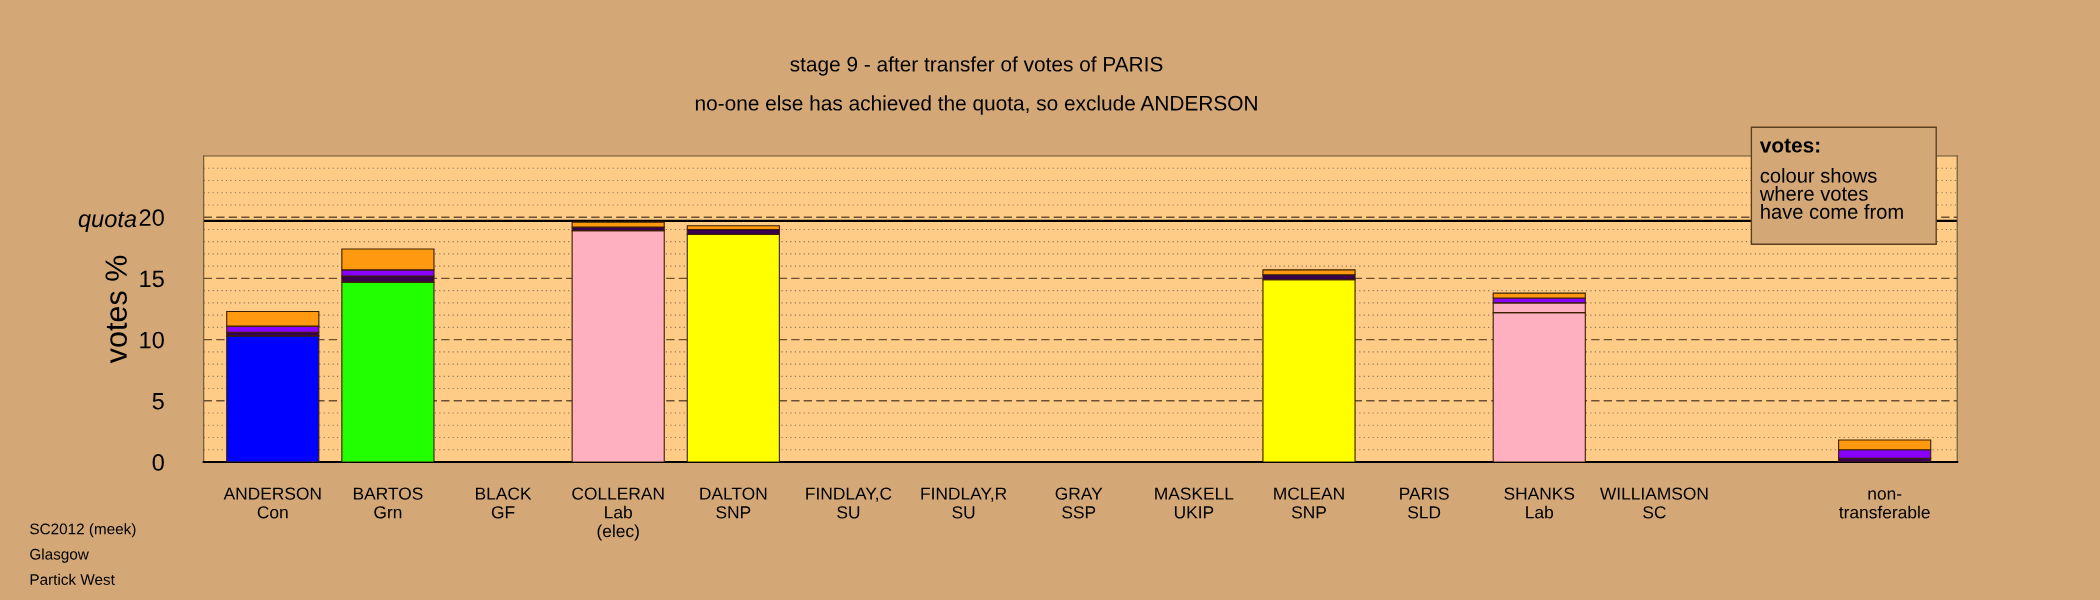 The image size is (2100, 600). I want to click on y-tick-label: 15, so click(152, 279).